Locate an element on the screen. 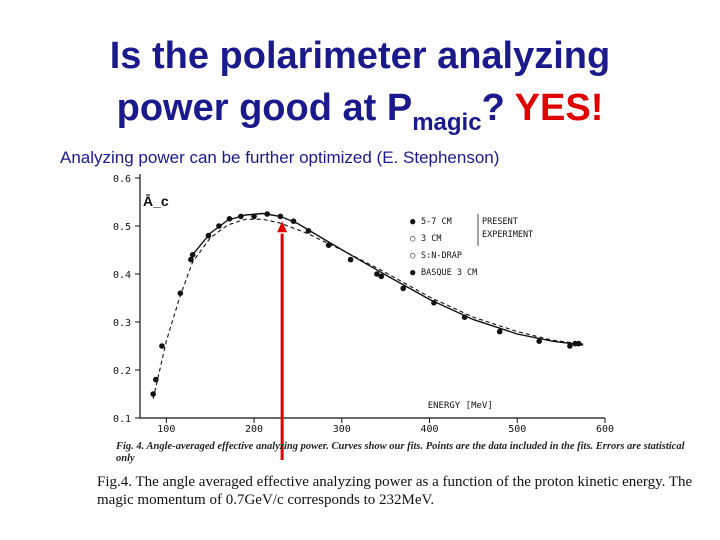 The width and height of the screenshot is (720, 540). legend-entry: S:N-DRAP is located at coordinates (441, 256).